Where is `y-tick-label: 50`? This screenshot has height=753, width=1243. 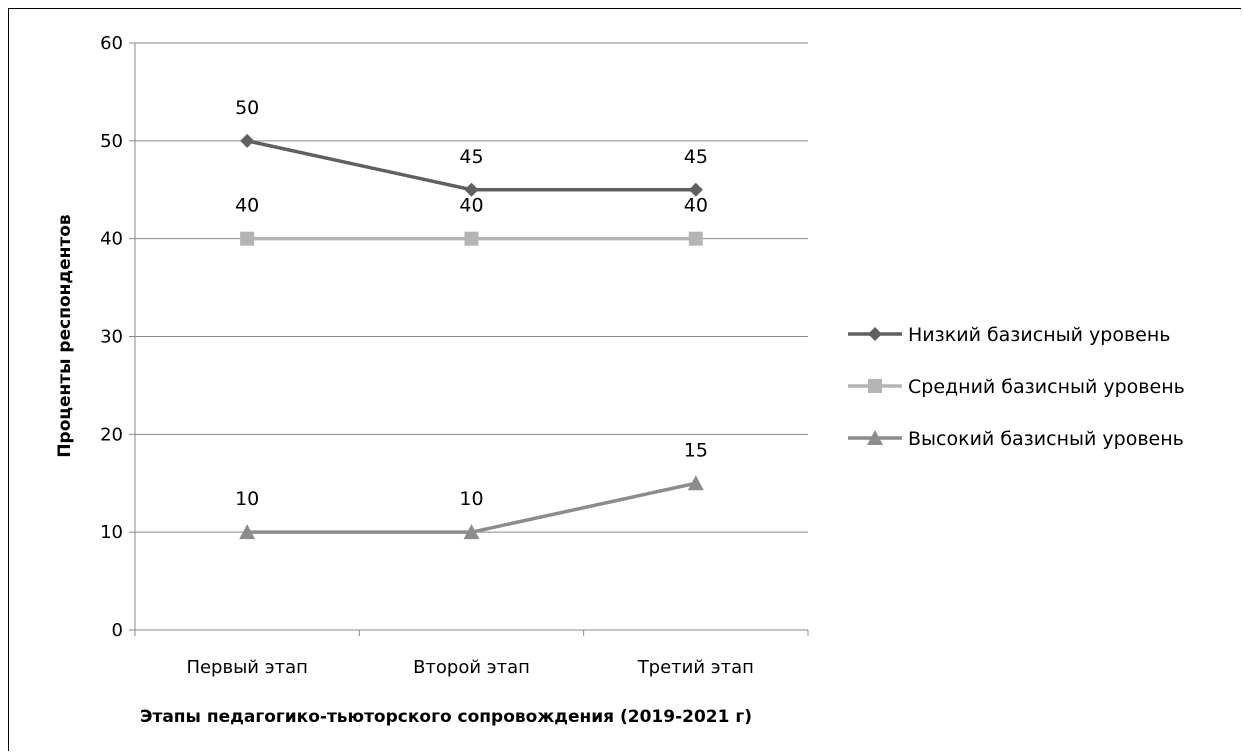 y-tick-label: 50 is located at coordinates (111, 141).